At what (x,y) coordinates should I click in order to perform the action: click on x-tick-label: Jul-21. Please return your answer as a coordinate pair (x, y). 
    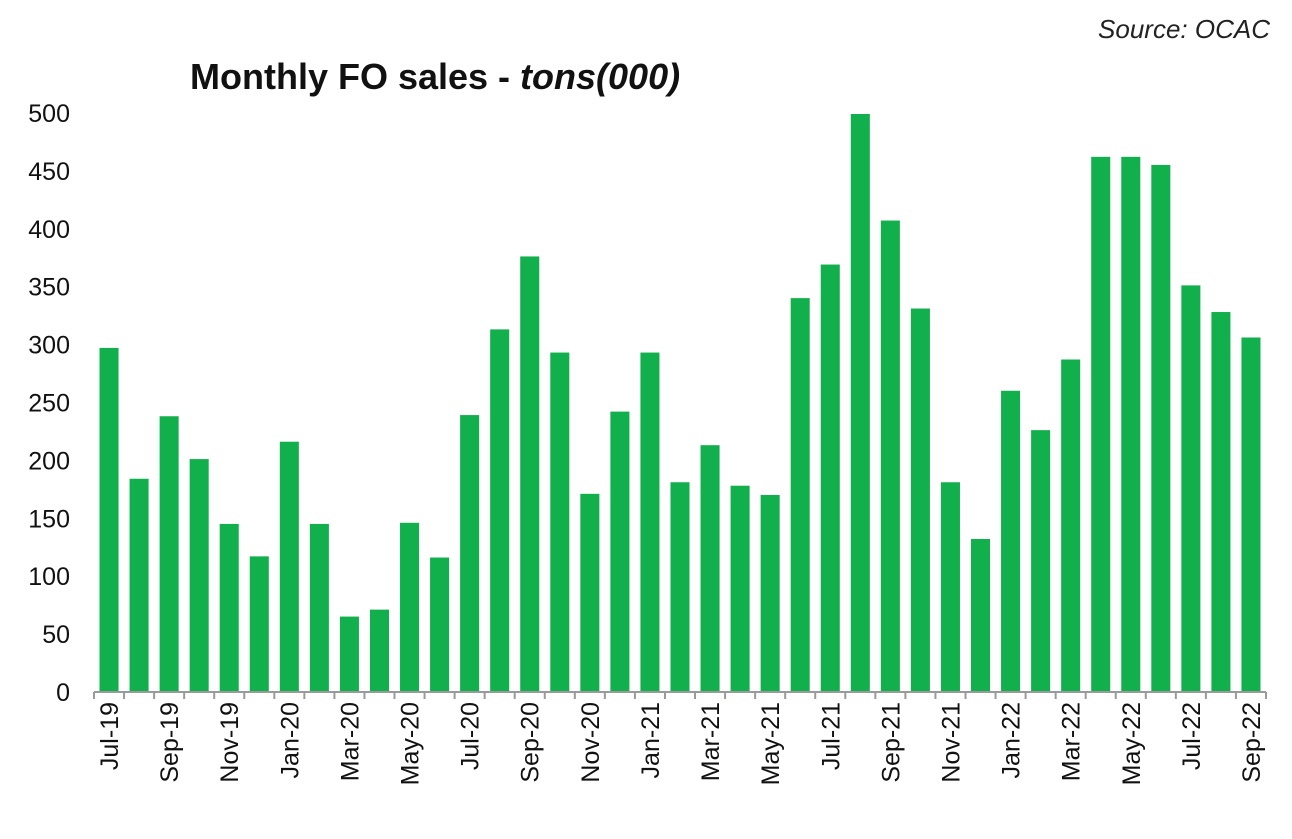
    Looking at the image, I should click on (831, 736).